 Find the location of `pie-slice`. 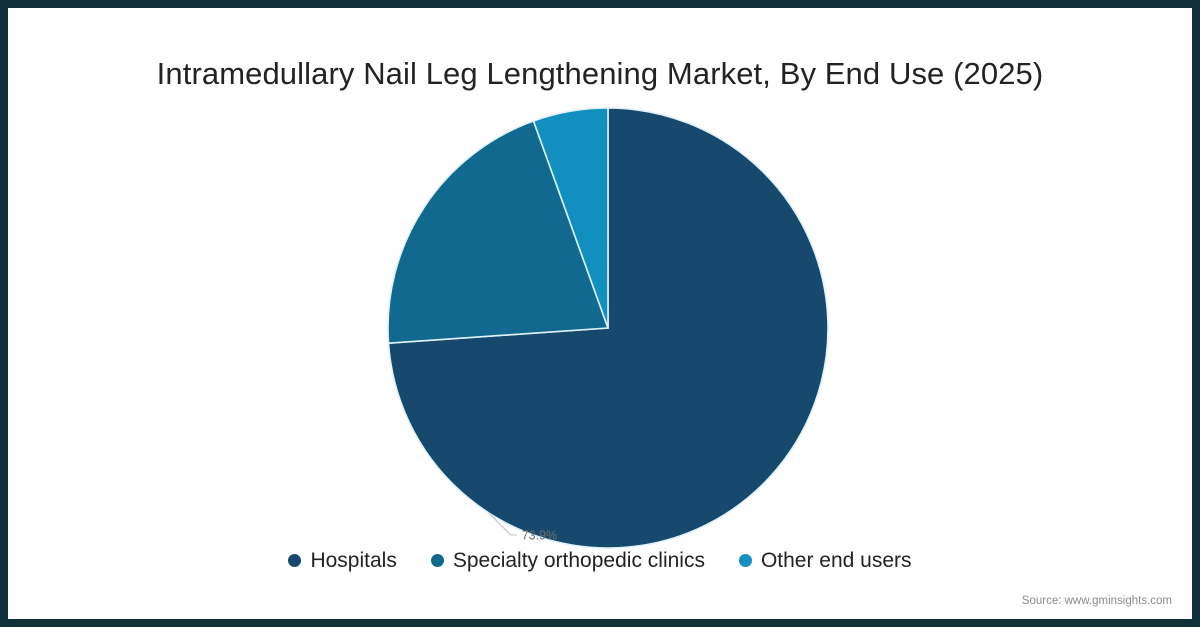

pie-slice is located at coordinates (570, 218).